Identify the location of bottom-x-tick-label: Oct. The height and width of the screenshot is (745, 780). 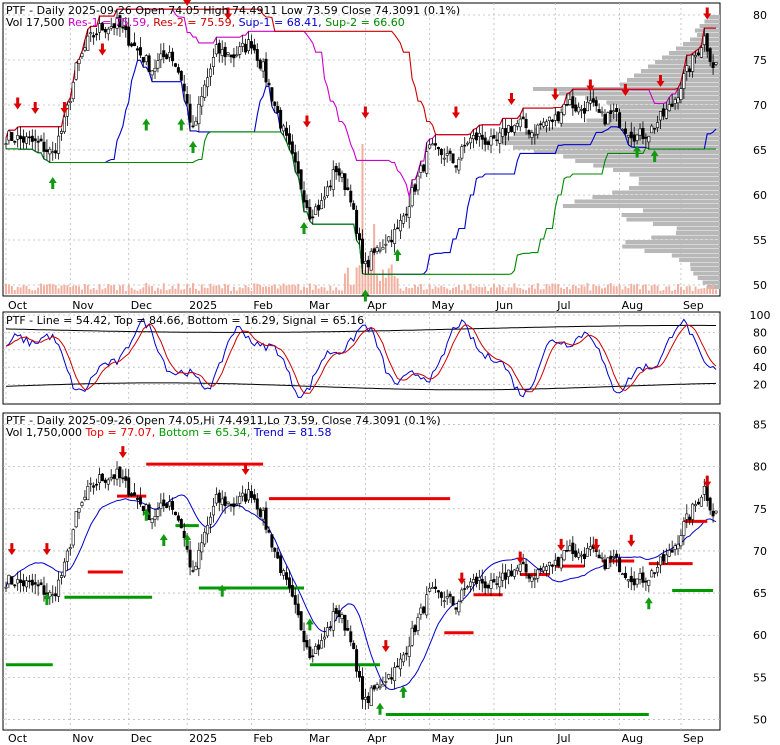
(18, 738).